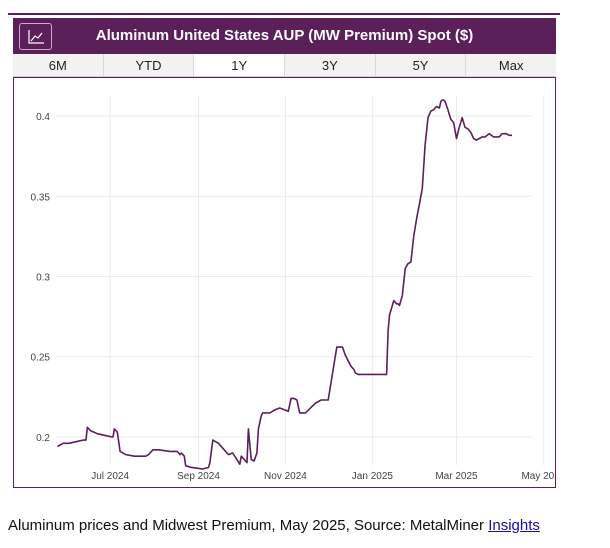 The width and height of the screenshot is (610, 548). Describe the element at coordinates (240, 65) in the screenshot. I see `tab-1y: 1Y` at that location.